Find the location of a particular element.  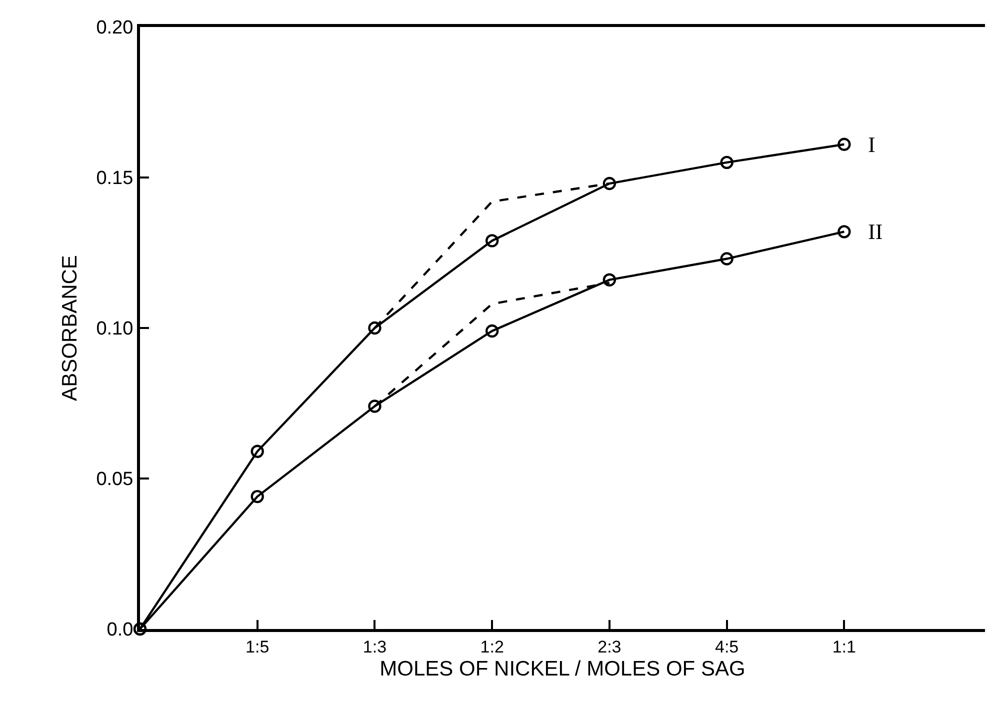

x-tick-label: 4:5 is located at coordinates (726, 646).